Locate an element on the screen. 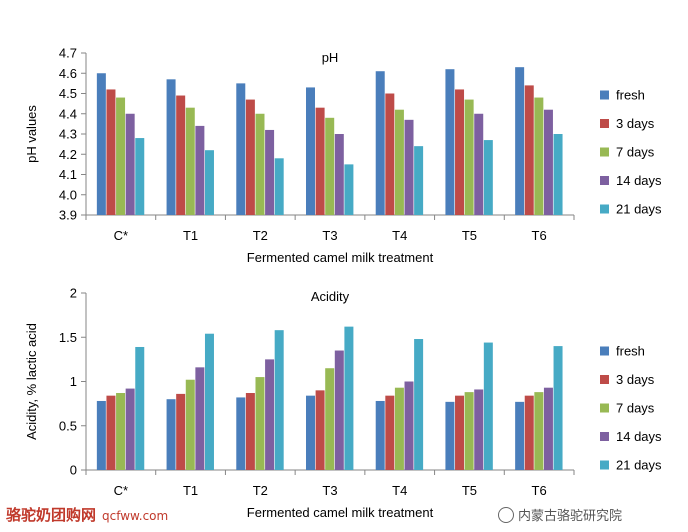 The height and width of the screenshot is (532, 688). footer-account-name: 内蒙古骆驼研究院 is located at coordinates (570, 516).